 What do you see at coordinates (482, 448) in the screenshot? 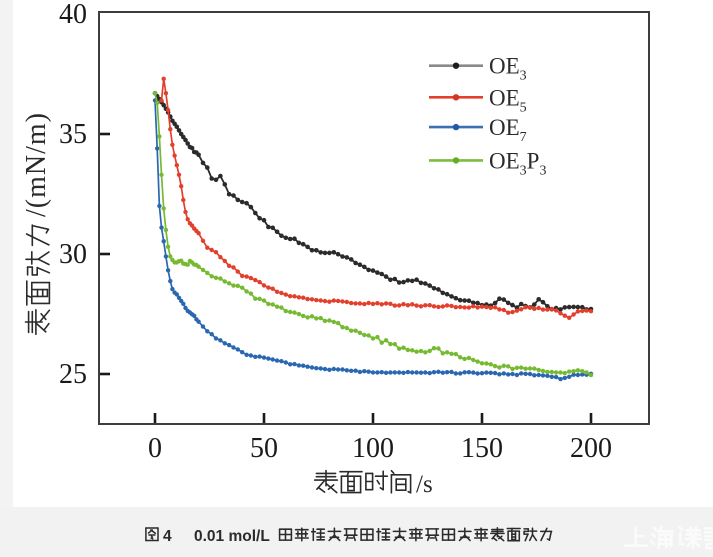
I see `svg-text: 150` at bounding box center [482, 448].